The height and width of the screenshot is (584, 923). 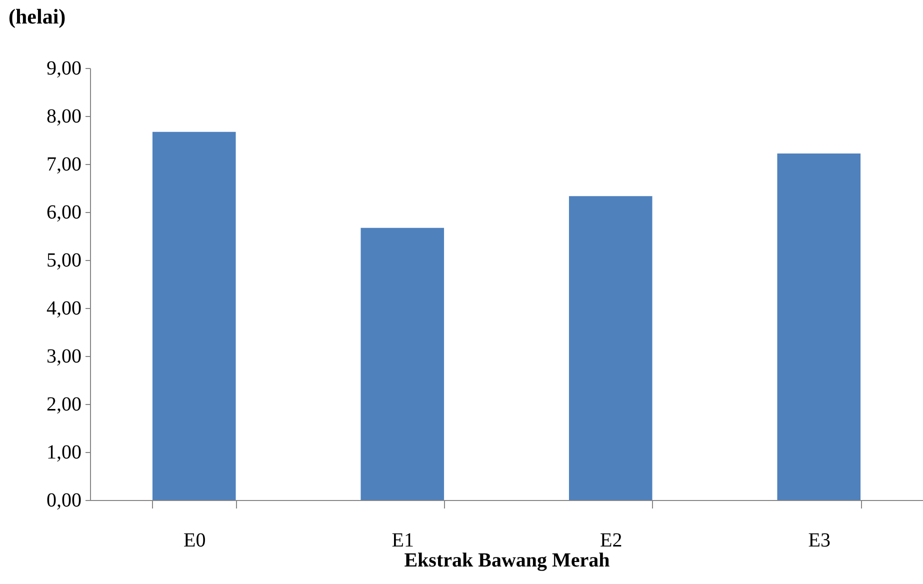 What do you see at coordinates (403, 541) in the screenshot?
I see `x-tick-label: E1` at bounding box center [403, 541].